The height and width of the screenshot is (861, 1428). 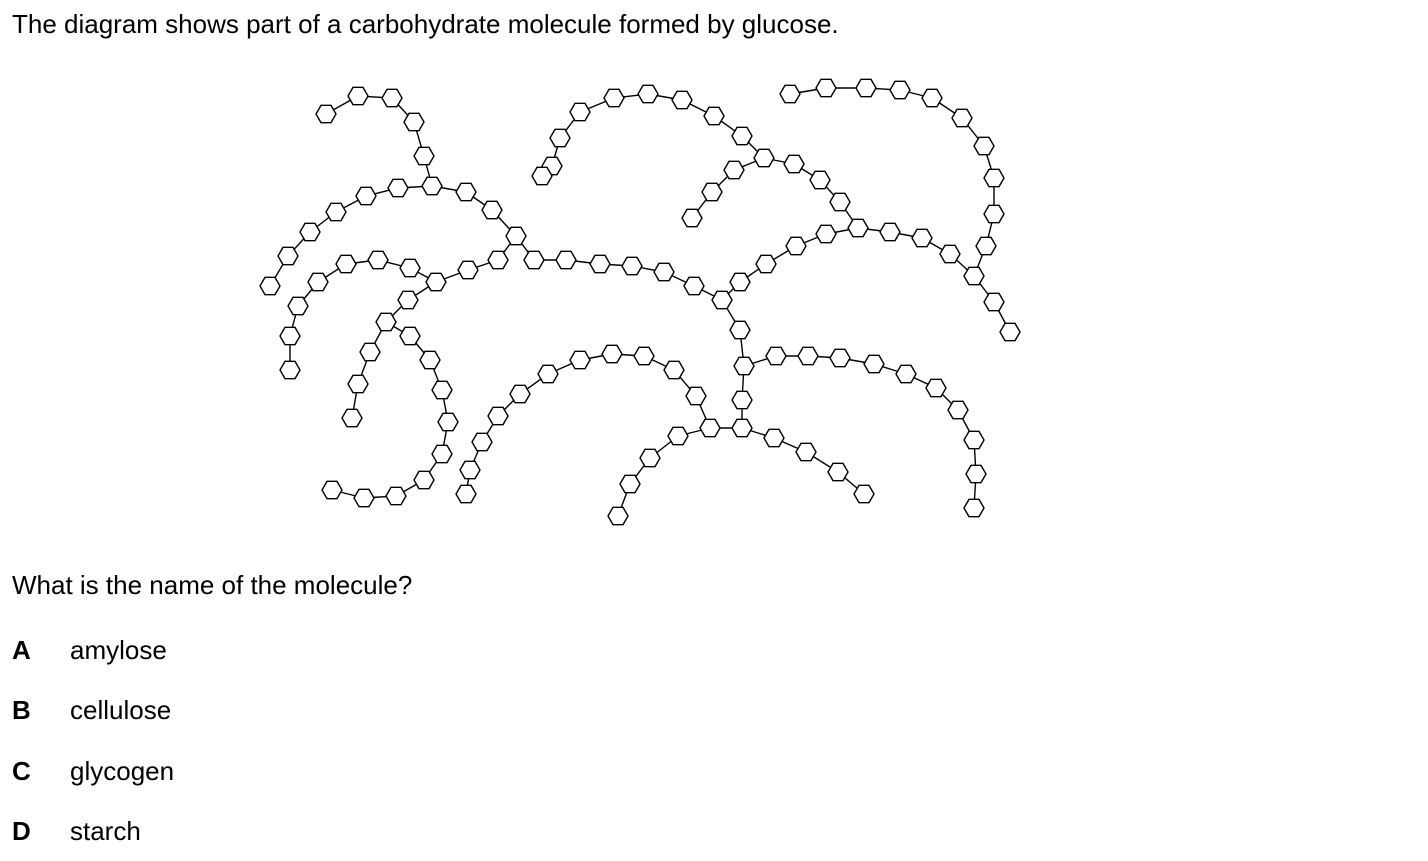 What do you see at coordinates (212, 585) in the screenshot?
I see `question-prompt: What is the name of the molecule?` at bounding box center [212, 585].